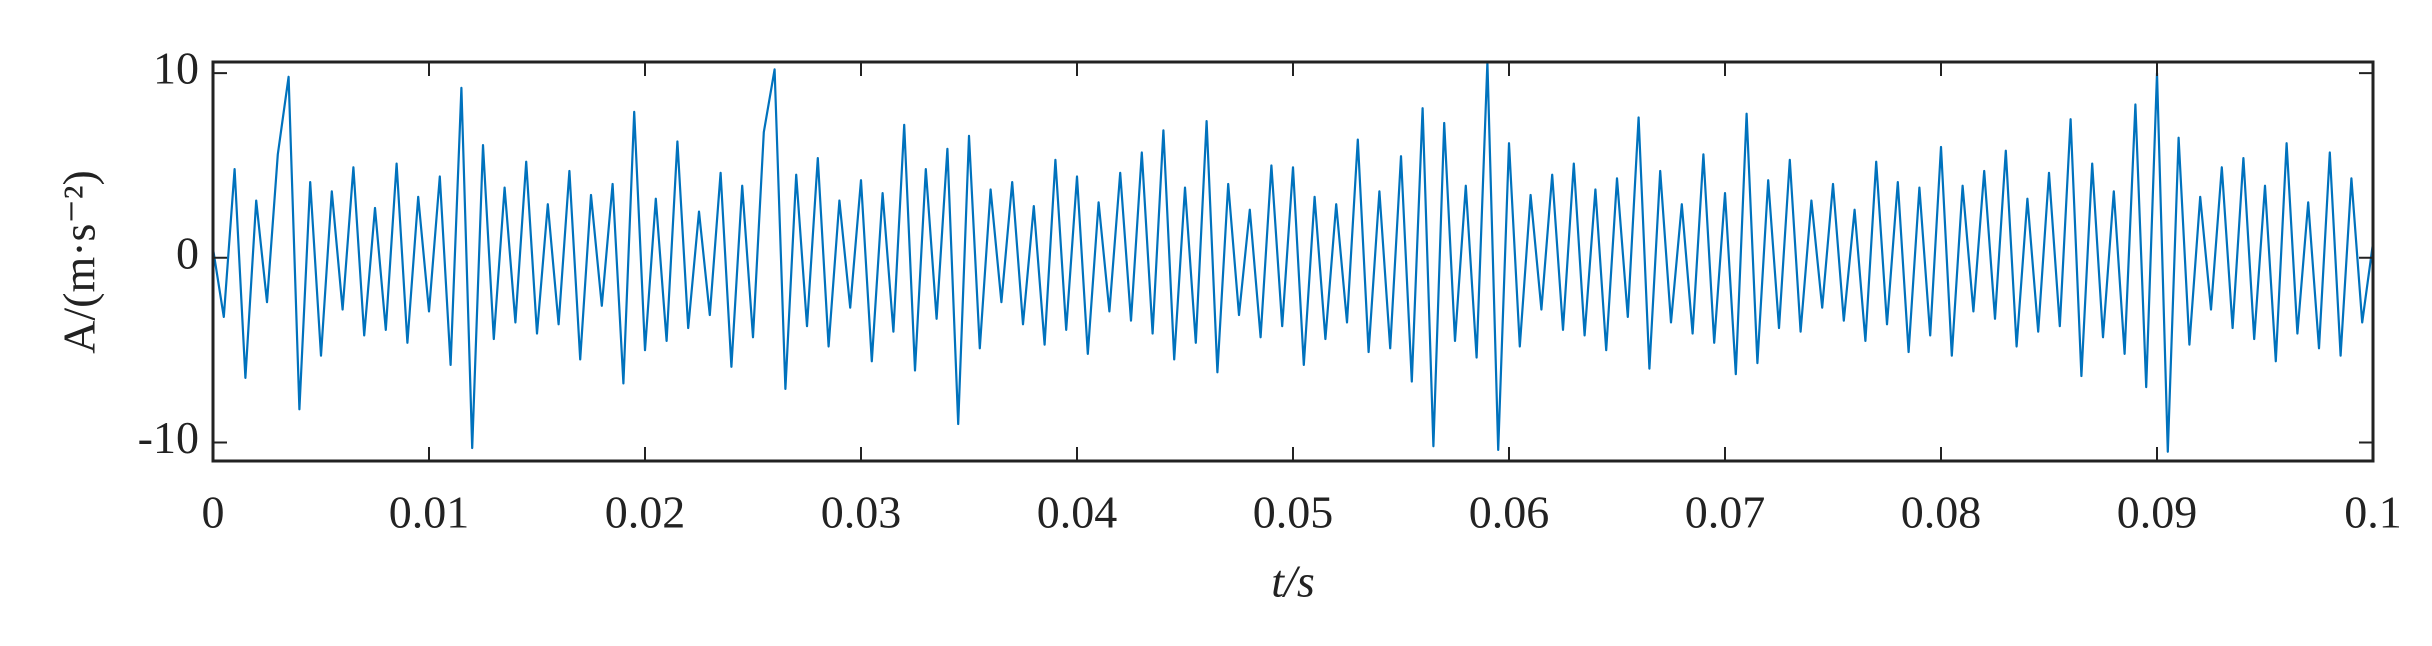 This screenshot has height=646, width=2432. I want to click on x-tick-label: 0.03, so click(861, 512).